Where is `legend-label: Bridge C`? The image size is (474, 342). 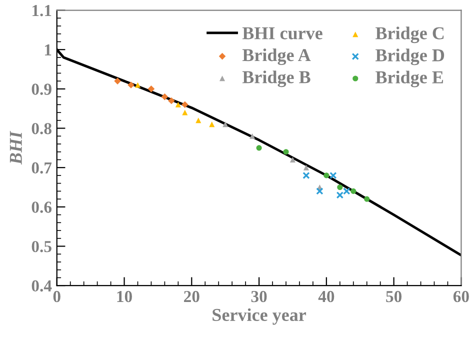 legend-label: Bridge C is located at coordinates (410, 35).